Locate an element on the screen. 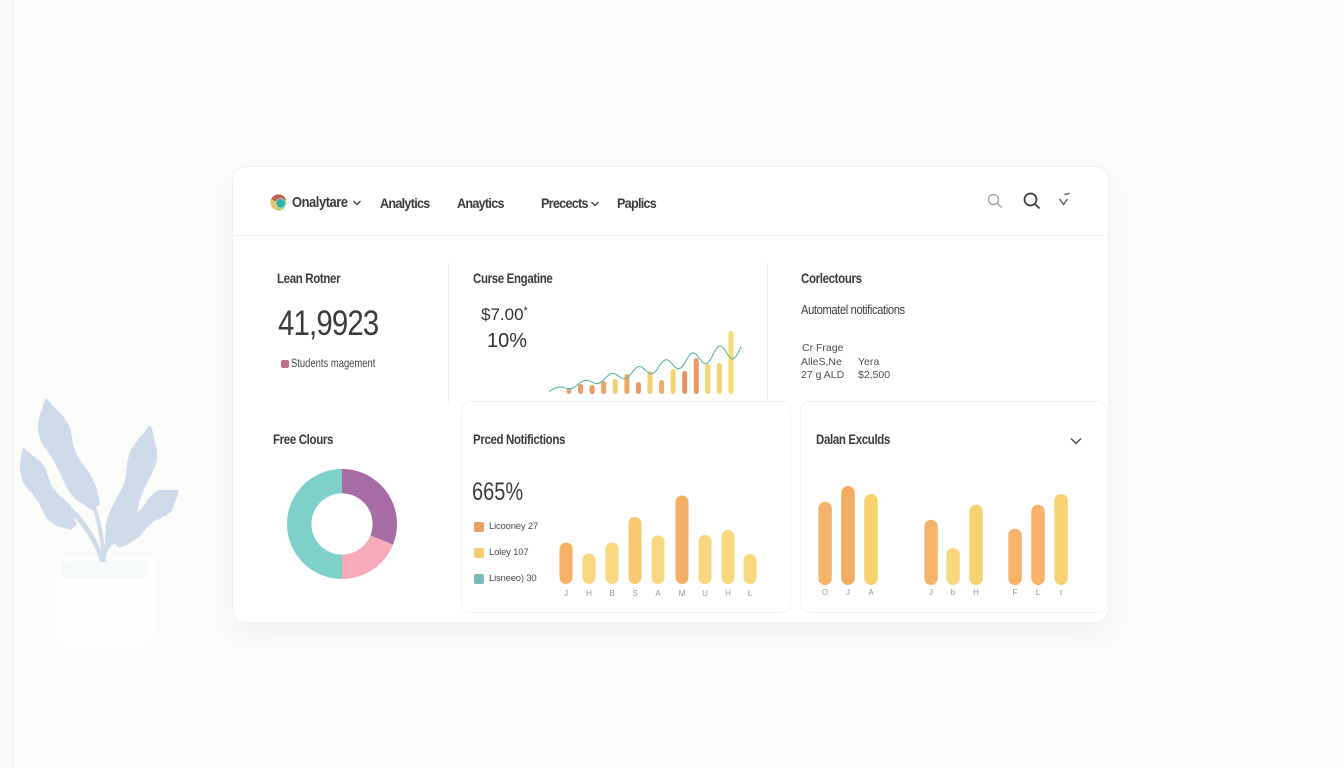 Image resolution: width=1344 pixels, height=768 pixels. svg-text: S is located at coordinates (634, 593).